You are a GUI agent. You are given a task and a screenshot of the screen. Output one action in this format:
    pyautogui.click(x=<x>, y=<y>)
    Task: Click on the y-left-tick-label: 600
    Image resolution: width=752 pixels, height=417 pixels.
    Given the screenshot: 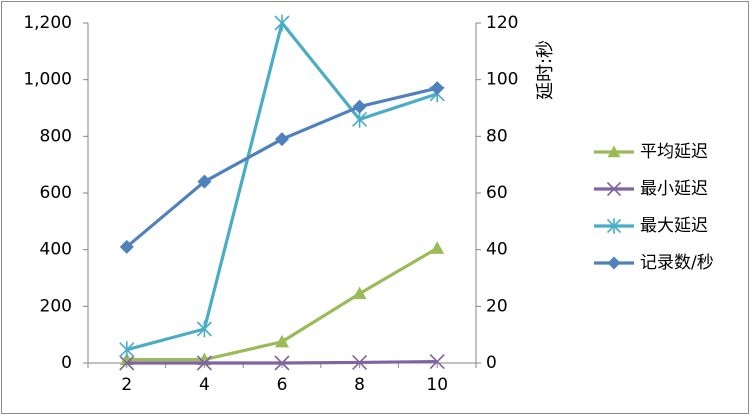 What is the action you would take?
    pyautogui.click(x=56, y=193)
    